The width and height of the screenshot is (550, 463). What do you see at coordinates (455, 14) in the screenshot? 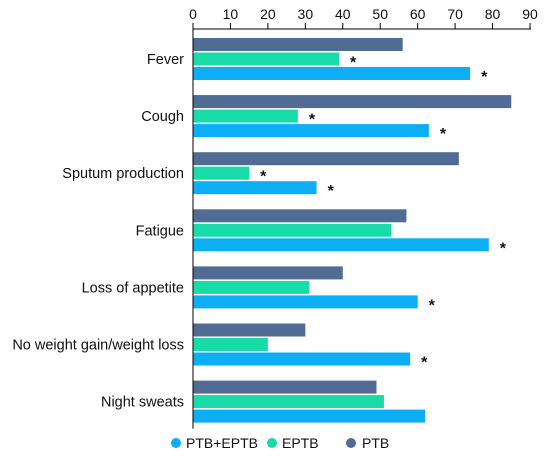
I see `x-tick-label: 70` at bounding box center [455, 14].